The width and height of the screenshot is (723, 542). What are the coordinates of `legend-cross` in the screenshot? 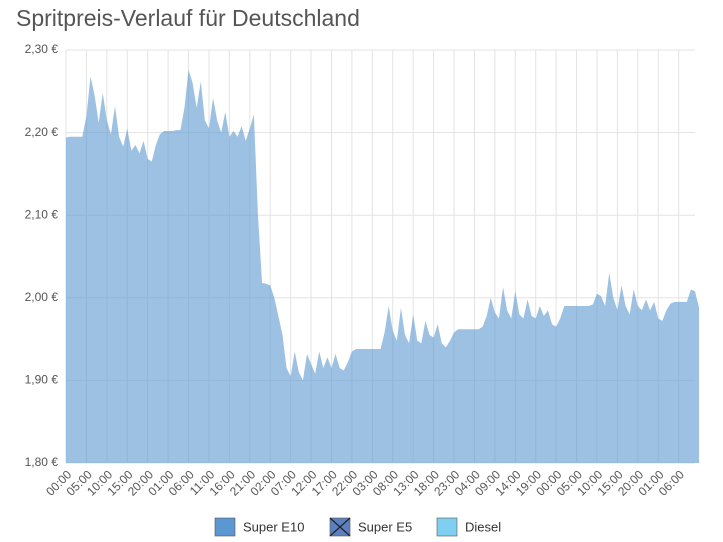 It's located at (340, 527).